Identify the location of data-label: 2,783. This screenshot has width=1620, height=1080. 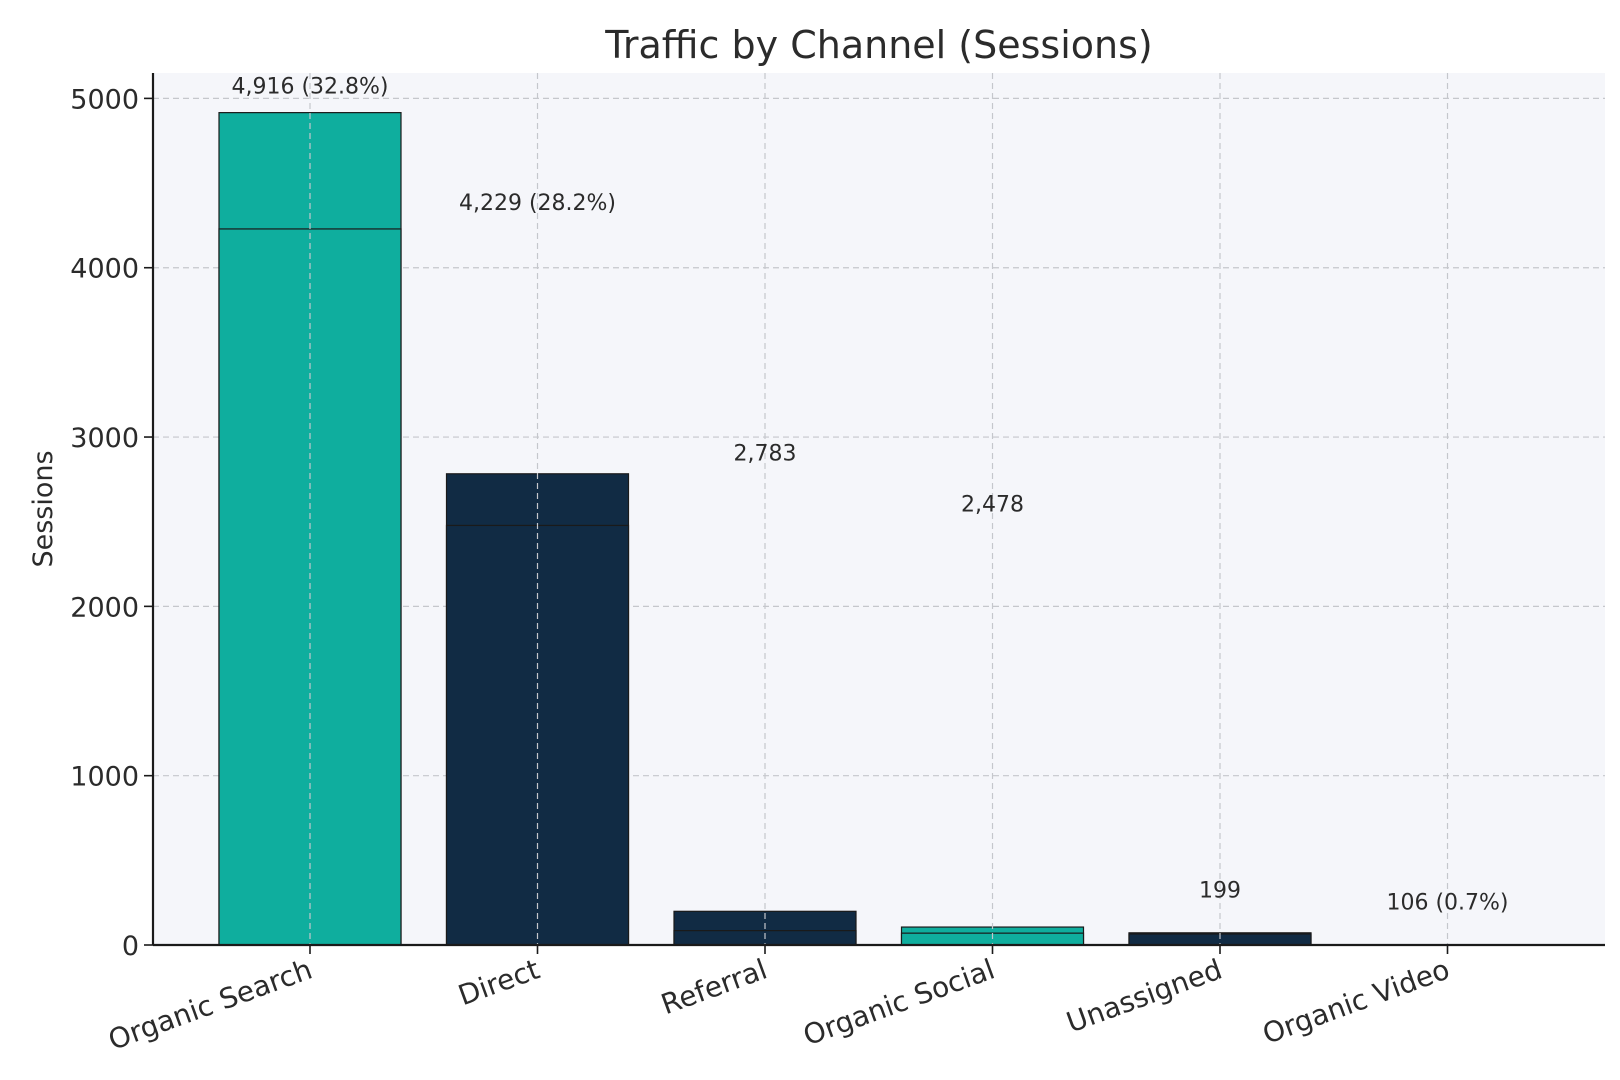
(765, 454).